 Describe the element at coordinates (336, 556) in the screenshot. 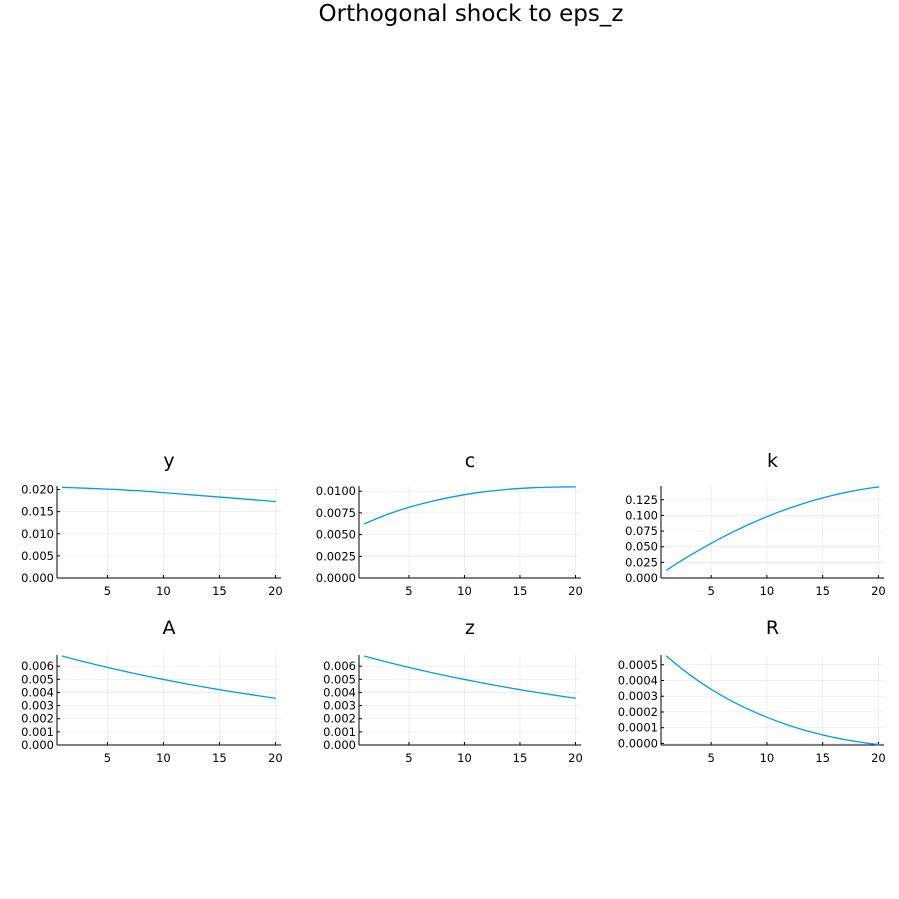

I see `y-tick-label: 0.0025` at that location.